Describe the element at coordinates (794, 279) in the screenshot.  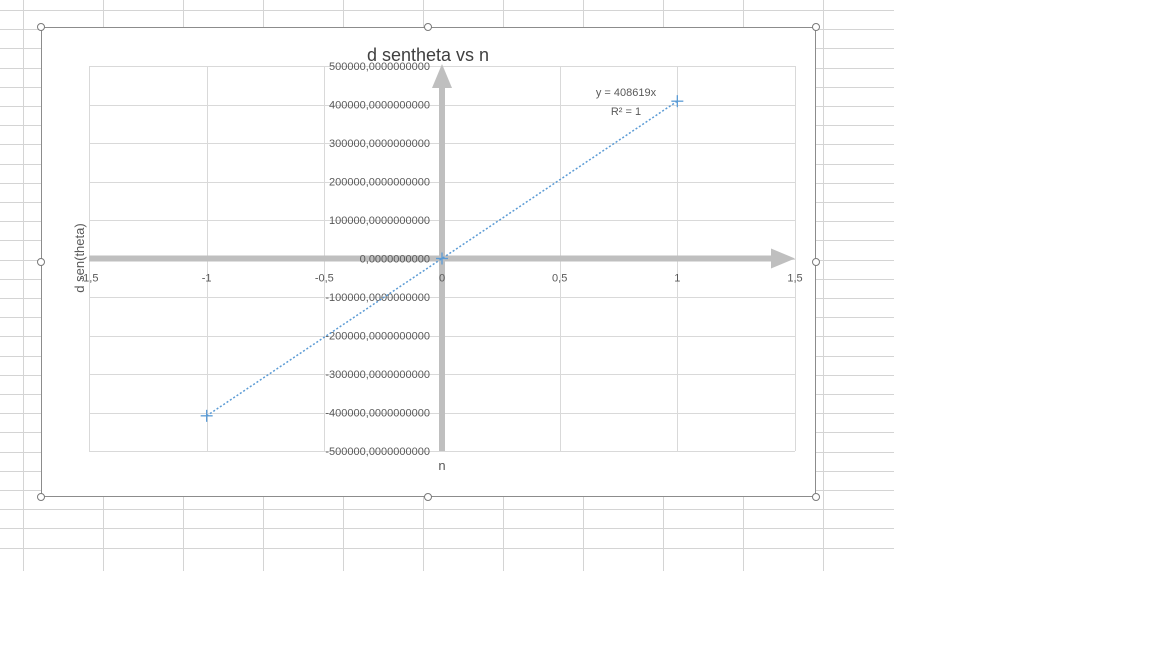
I see `x-tick-label: 1,5` at that location.